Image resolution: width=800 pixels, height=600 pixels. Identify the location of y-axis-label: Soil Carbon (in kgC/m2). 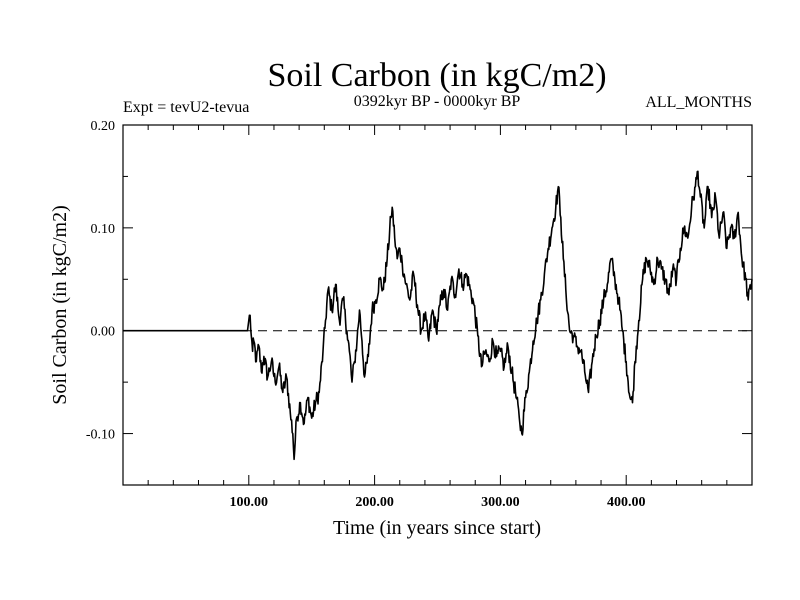
(60, 304).